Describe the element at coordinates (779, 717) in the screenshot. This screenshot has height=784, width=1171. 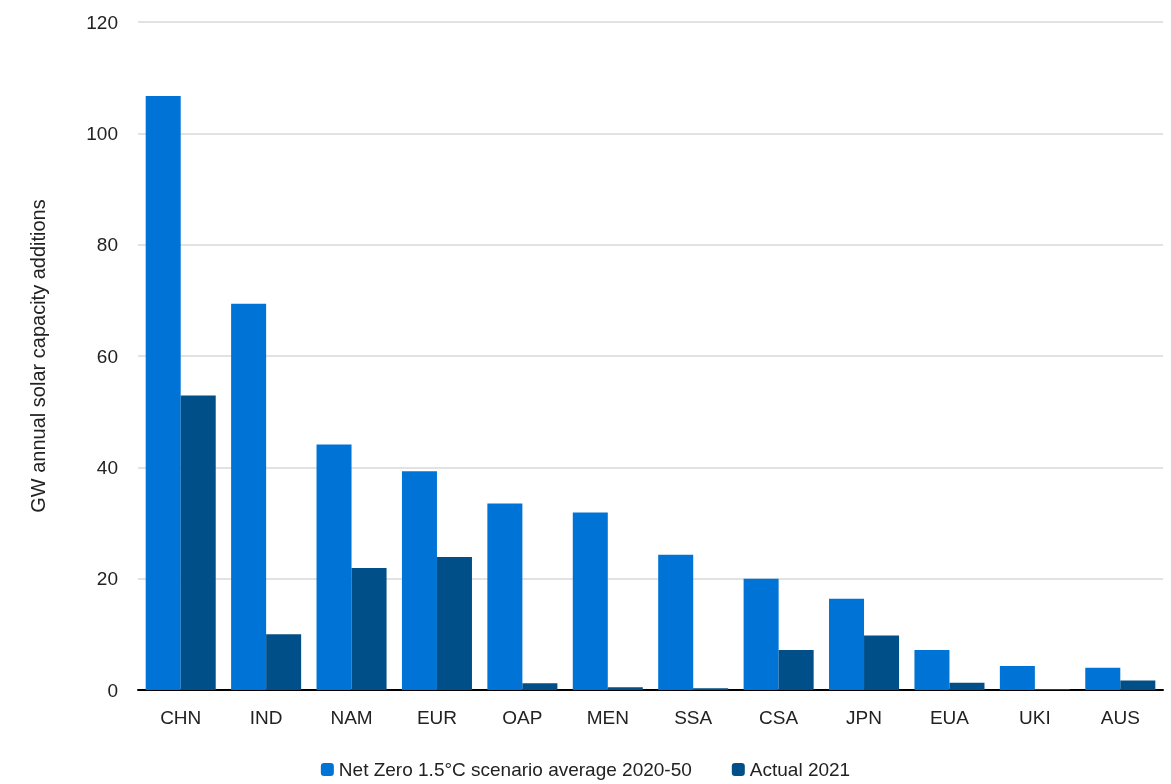
I see `x-tick-label: CSA` at that location.